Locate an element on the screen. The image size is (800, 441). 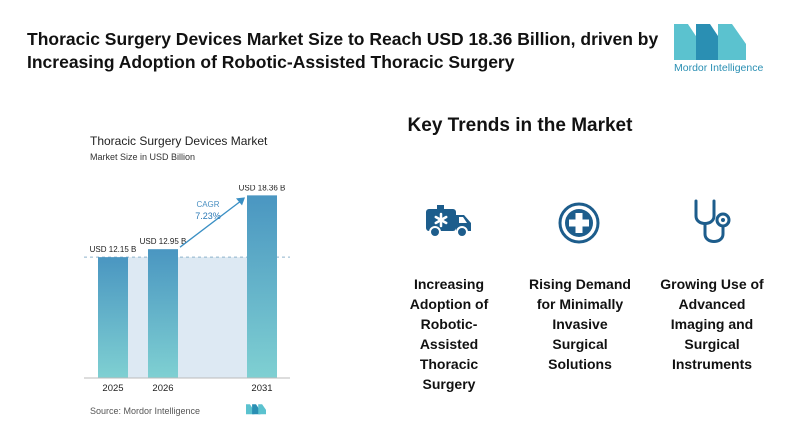
trend-3-line: Imaging and is located at coordinates (712, 324).